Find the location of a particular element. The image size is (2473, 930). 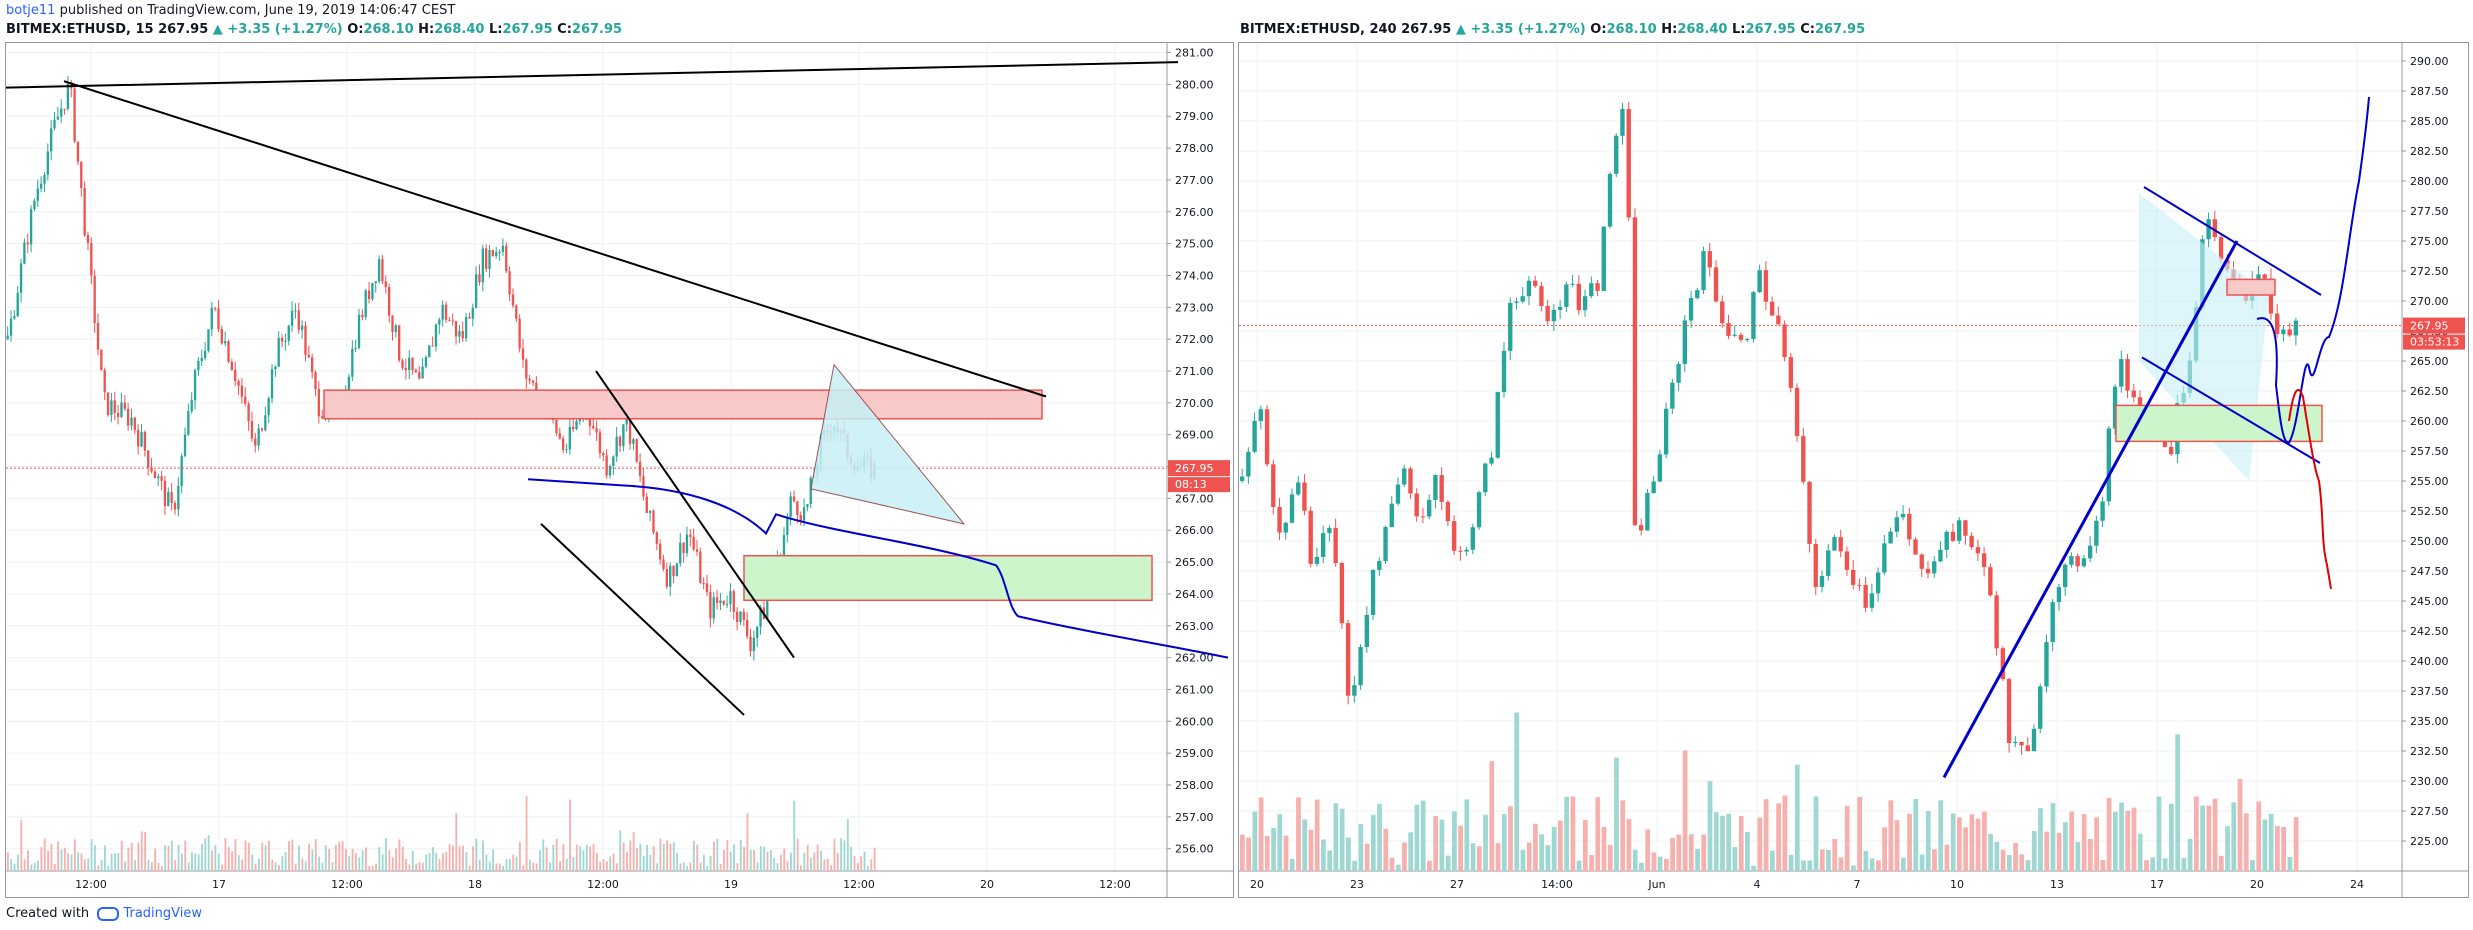

legend-last: 267.95 is located at coordinates (183, 29).